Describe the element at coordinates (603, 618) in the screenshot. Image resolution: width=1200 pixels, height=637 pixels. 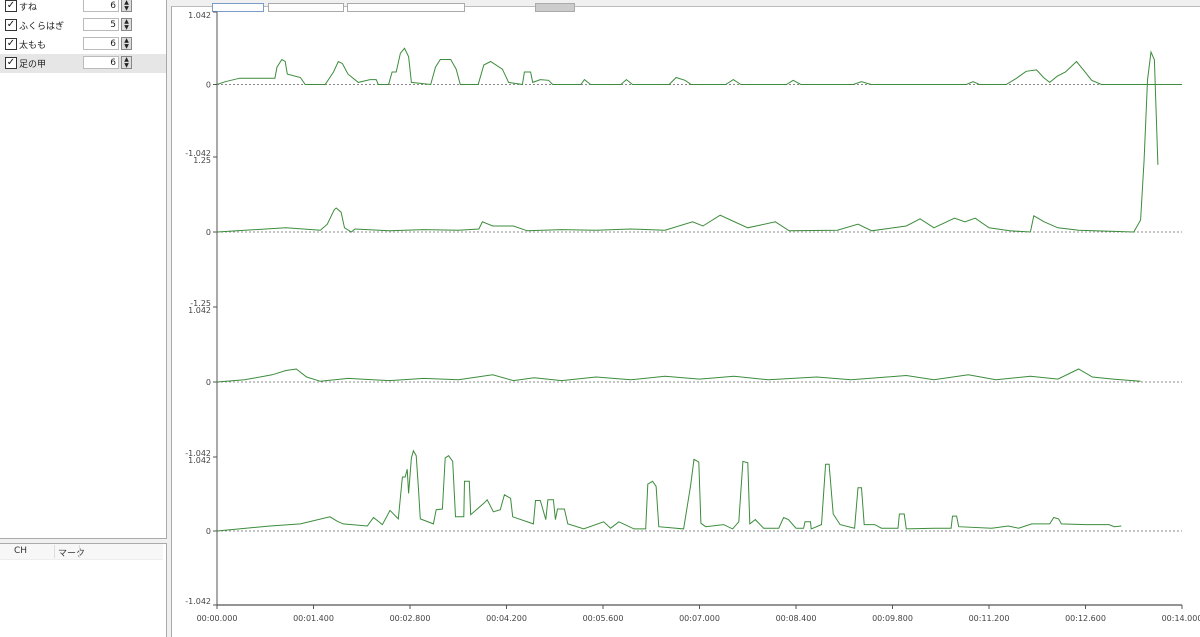
I see `x-tick-label: 00:05.600` at that location.